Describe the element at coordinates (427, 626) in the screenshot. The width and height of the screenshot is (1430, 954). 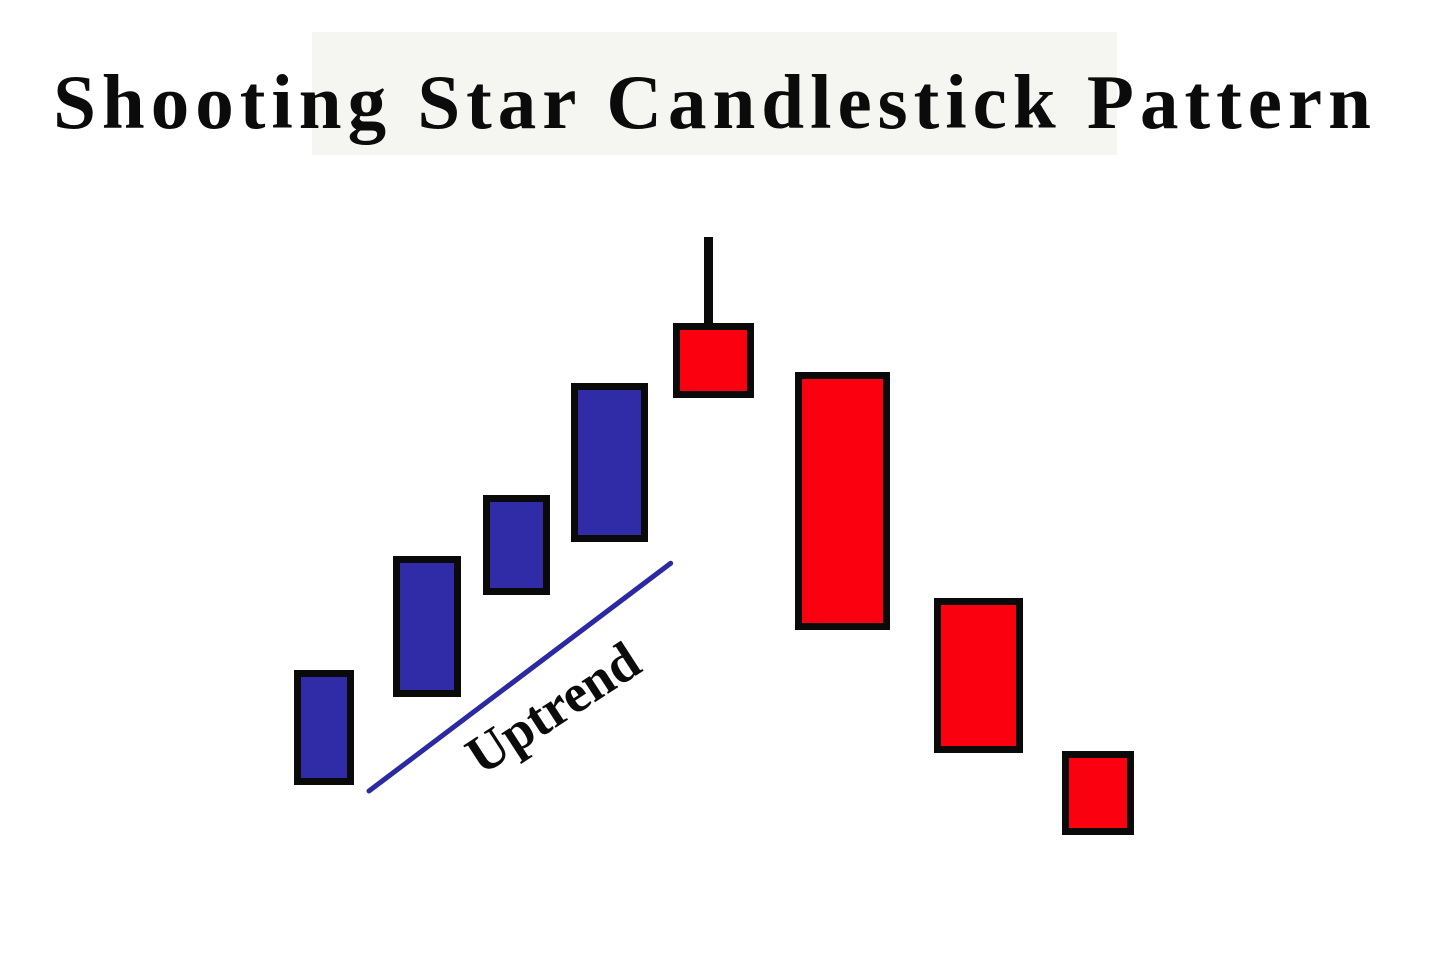
I see `candle-2-bullish` at that location.